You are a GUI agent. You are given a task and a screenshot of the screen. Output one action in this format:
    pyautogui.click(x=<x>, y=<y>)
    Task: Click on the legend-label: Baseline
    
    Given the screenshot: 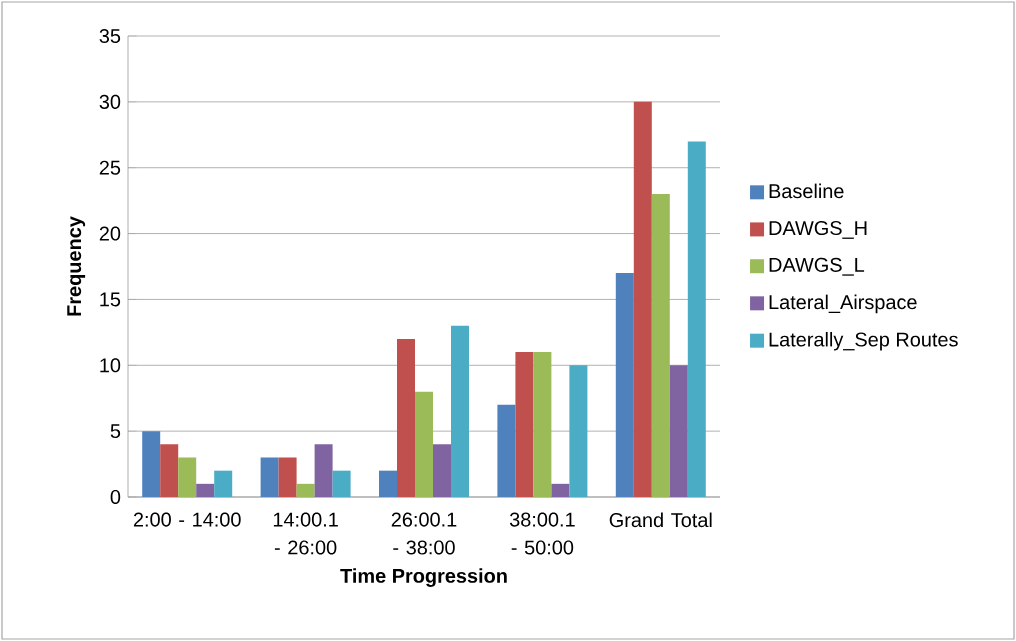 What is the action you would take?
    pyautogui.click(x=806, y=191)
    